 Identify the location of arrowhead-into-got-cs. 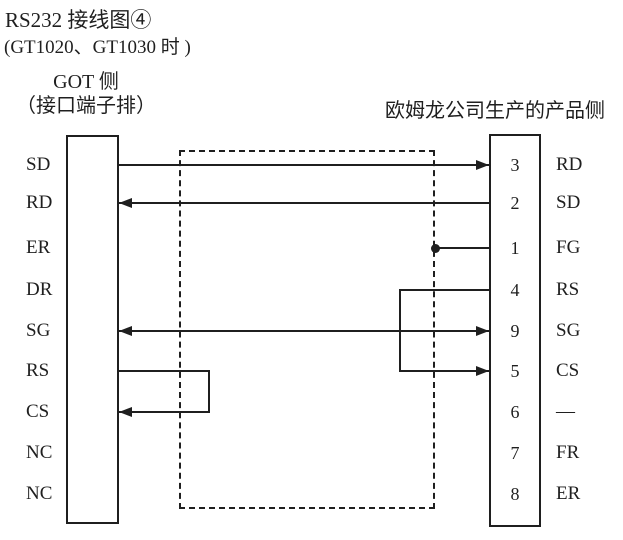
(125, 412).